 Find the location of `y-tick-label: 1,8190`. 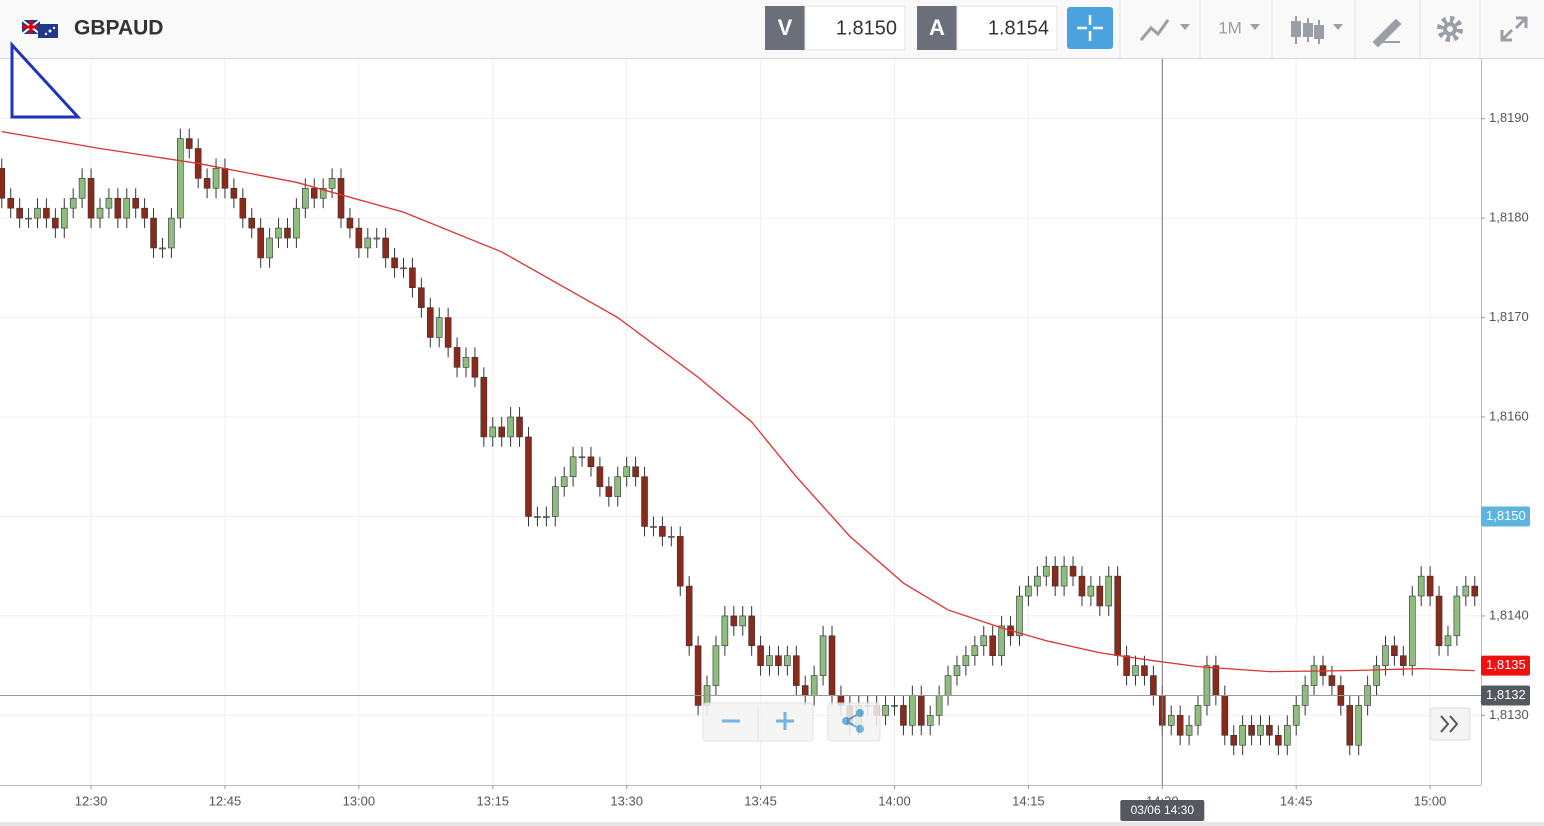

y-tick-label: 1,8190 is located at coordinates (1509, 117).